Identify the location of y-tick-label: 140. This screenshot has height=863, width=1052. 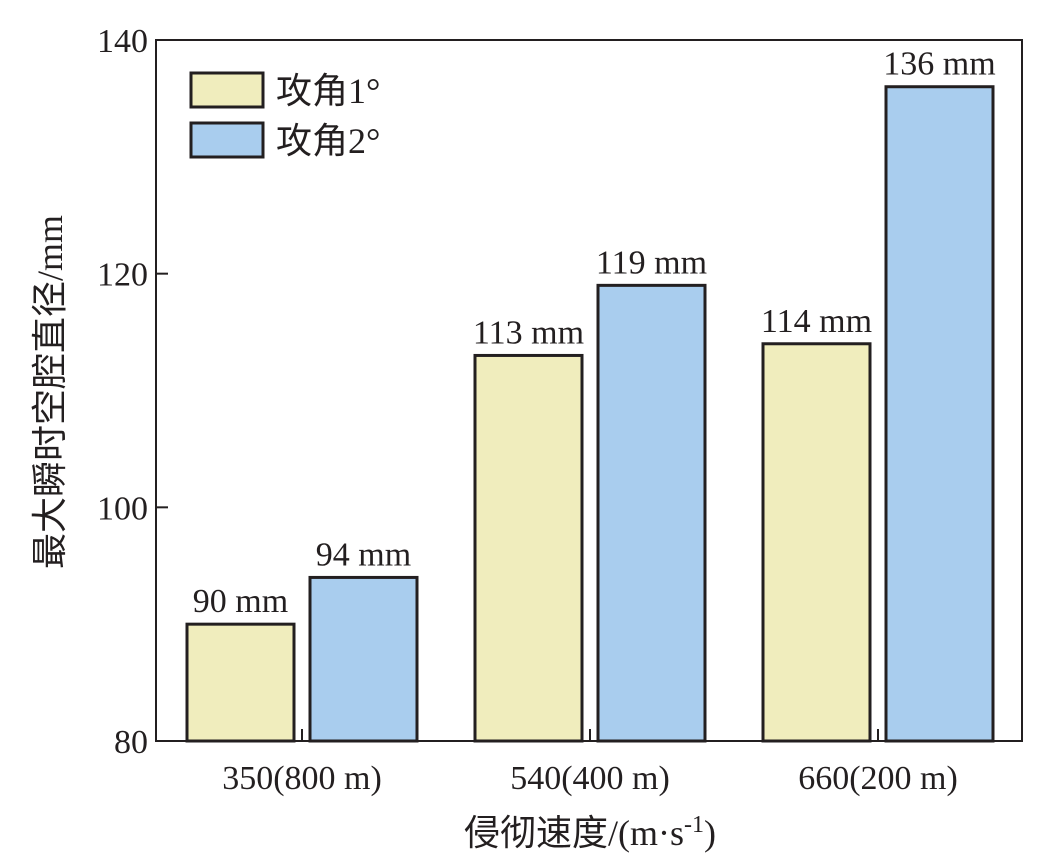
(122, 41).